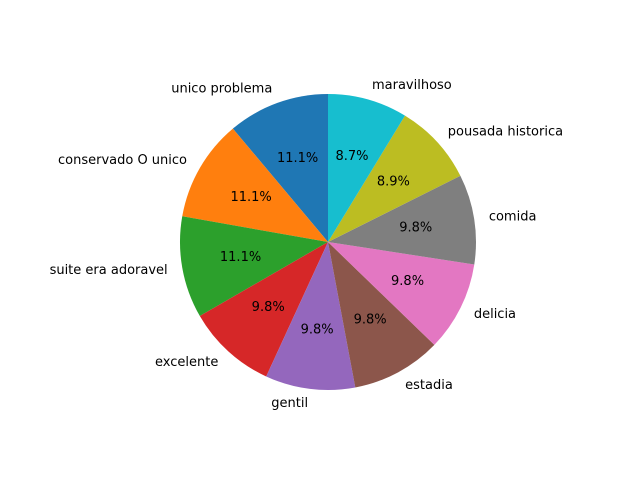 This screenshot has width=640, height=480. Describe the element at coordinates (268, 307) in the screenshot. I see `pie-pct-label-3: 9.8%` at that location.